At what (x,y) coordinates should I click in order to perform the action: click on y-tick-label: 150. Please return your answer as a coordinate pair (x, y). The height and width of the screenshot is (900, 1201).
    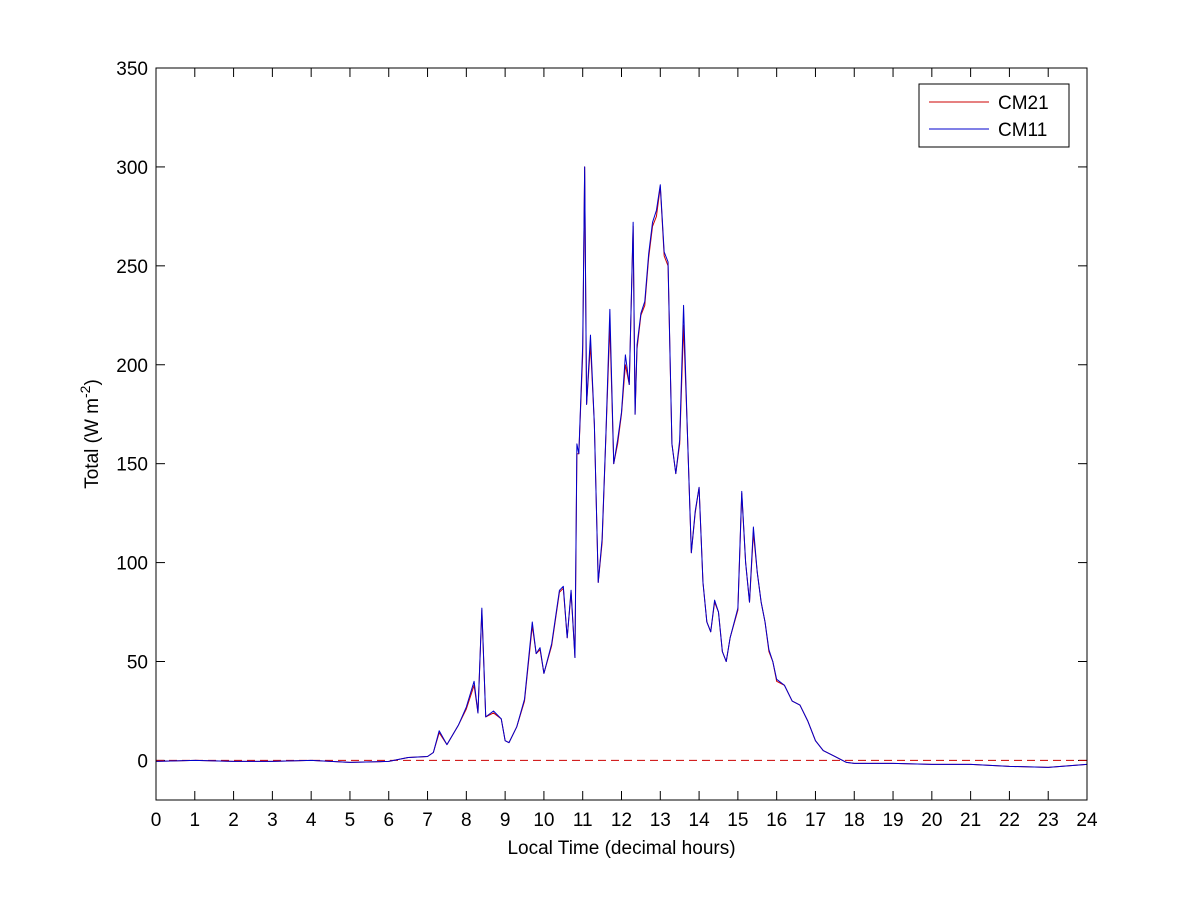
    Looking at the image, I should click on (132, 465).